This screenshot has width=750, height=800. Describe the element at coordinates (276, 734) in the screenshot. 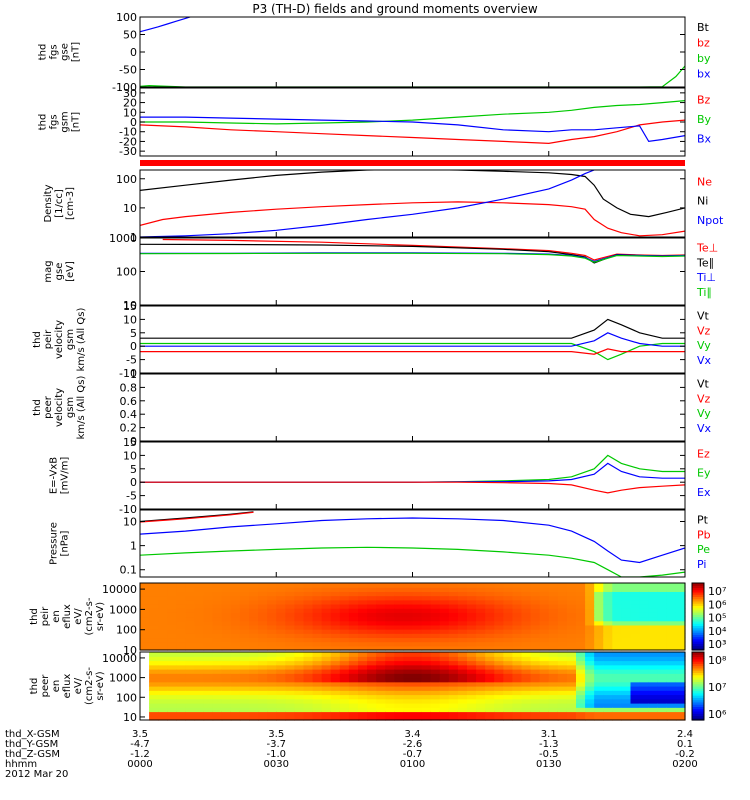

I see `x-tick-label: 3.5` at that location.